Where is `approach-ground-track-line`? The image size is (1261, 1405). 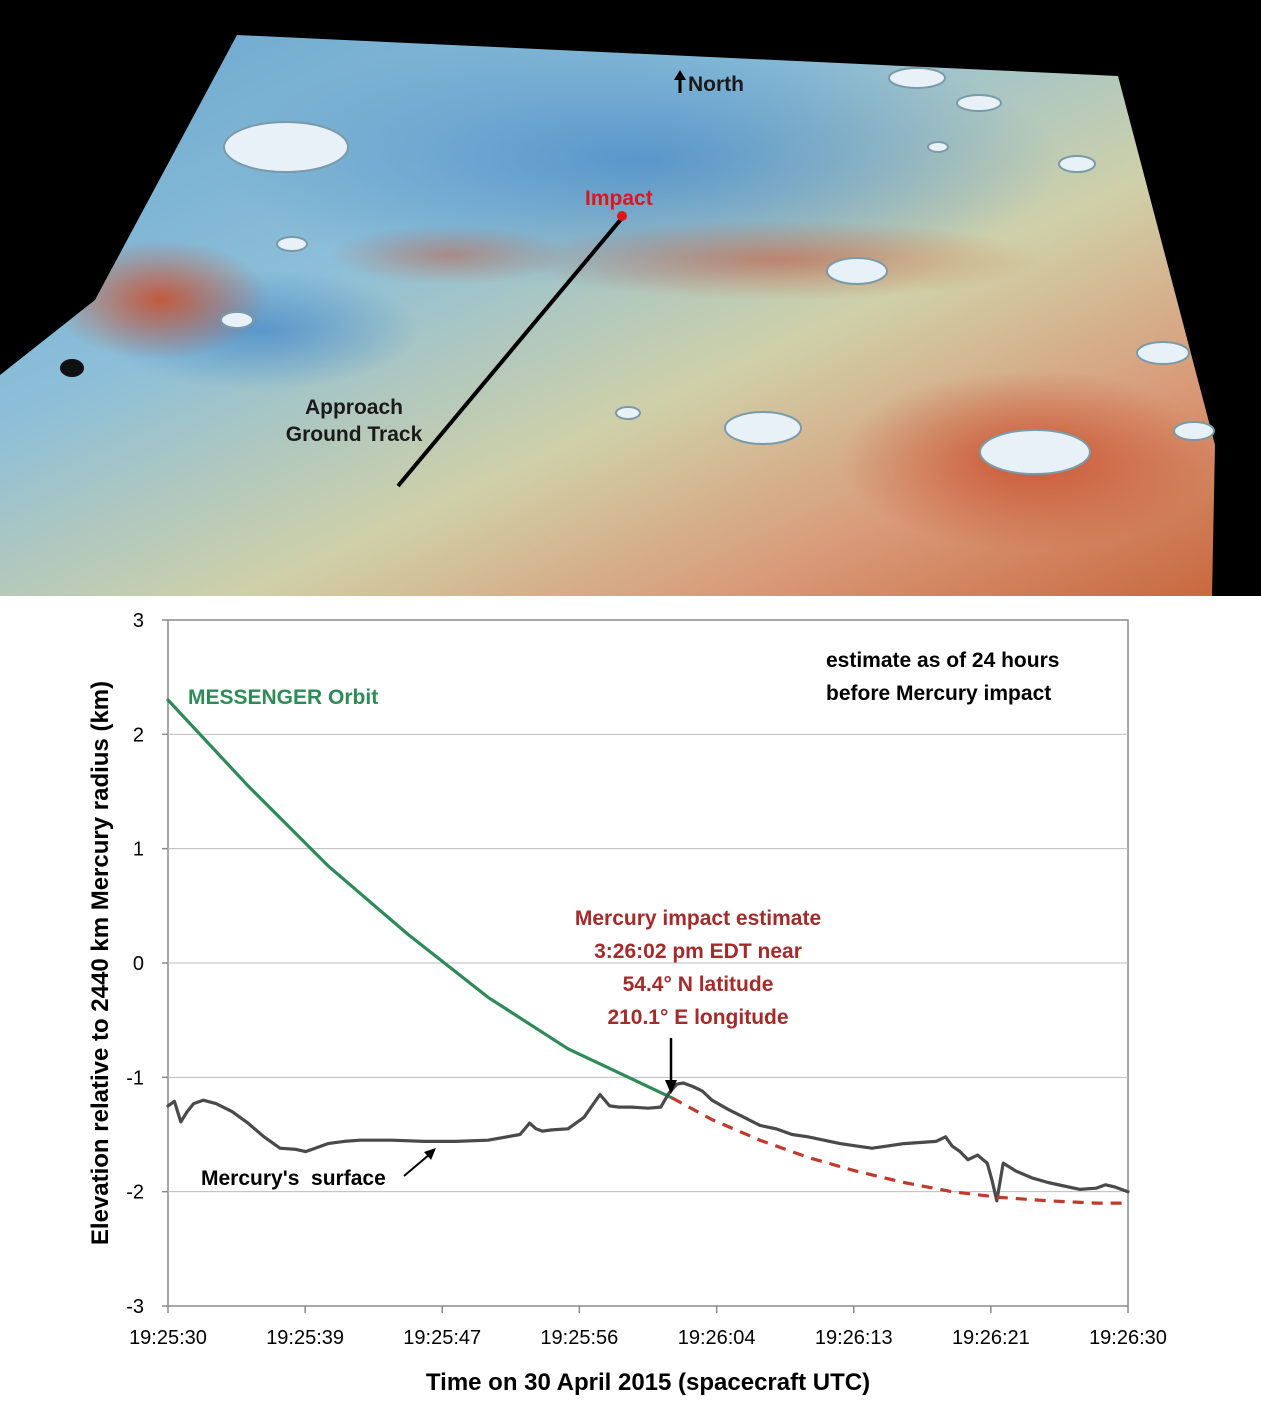
approach-ground-track-line is located at coordinates (510, 352).